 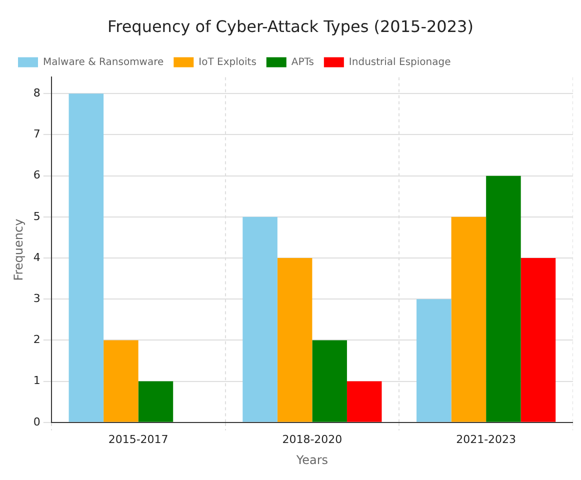 What do you see at coordinates (311, 459) in the screenshot?
I see `x-axis-title: Years` at bounding box center [311, 459].